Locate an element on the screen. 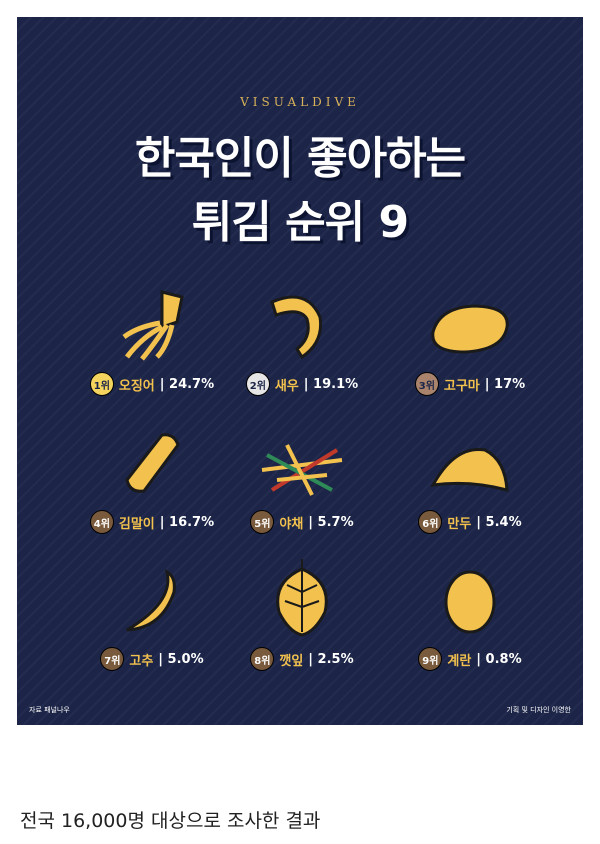 This screenshot has height=844, width=600. egg-icon is located at coordinates (470, 602).